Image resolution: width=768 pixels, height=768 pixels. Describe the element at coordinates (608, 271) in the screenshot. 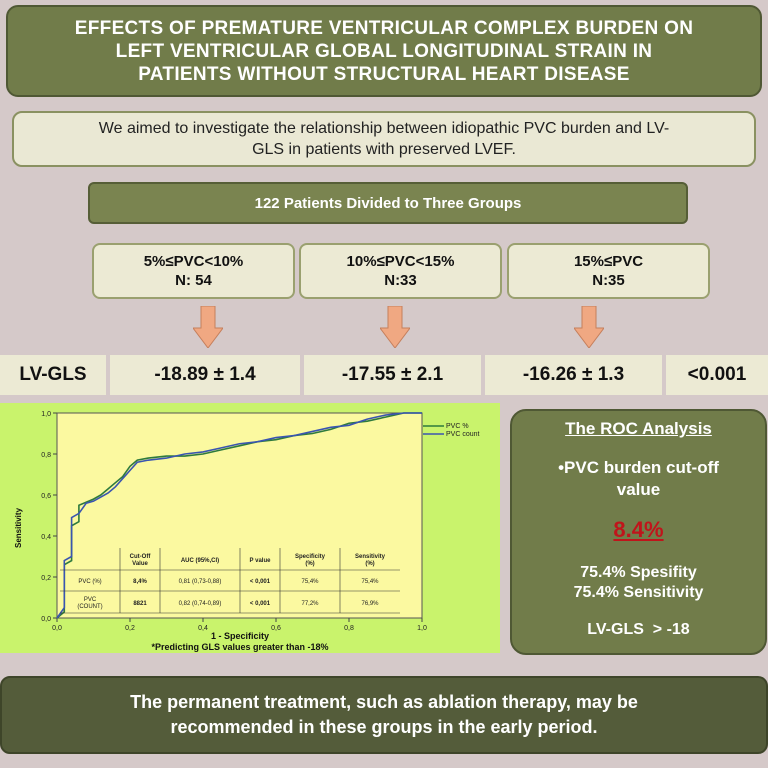

I see `group-box-3: 15%≤PVC N:35` at that location.